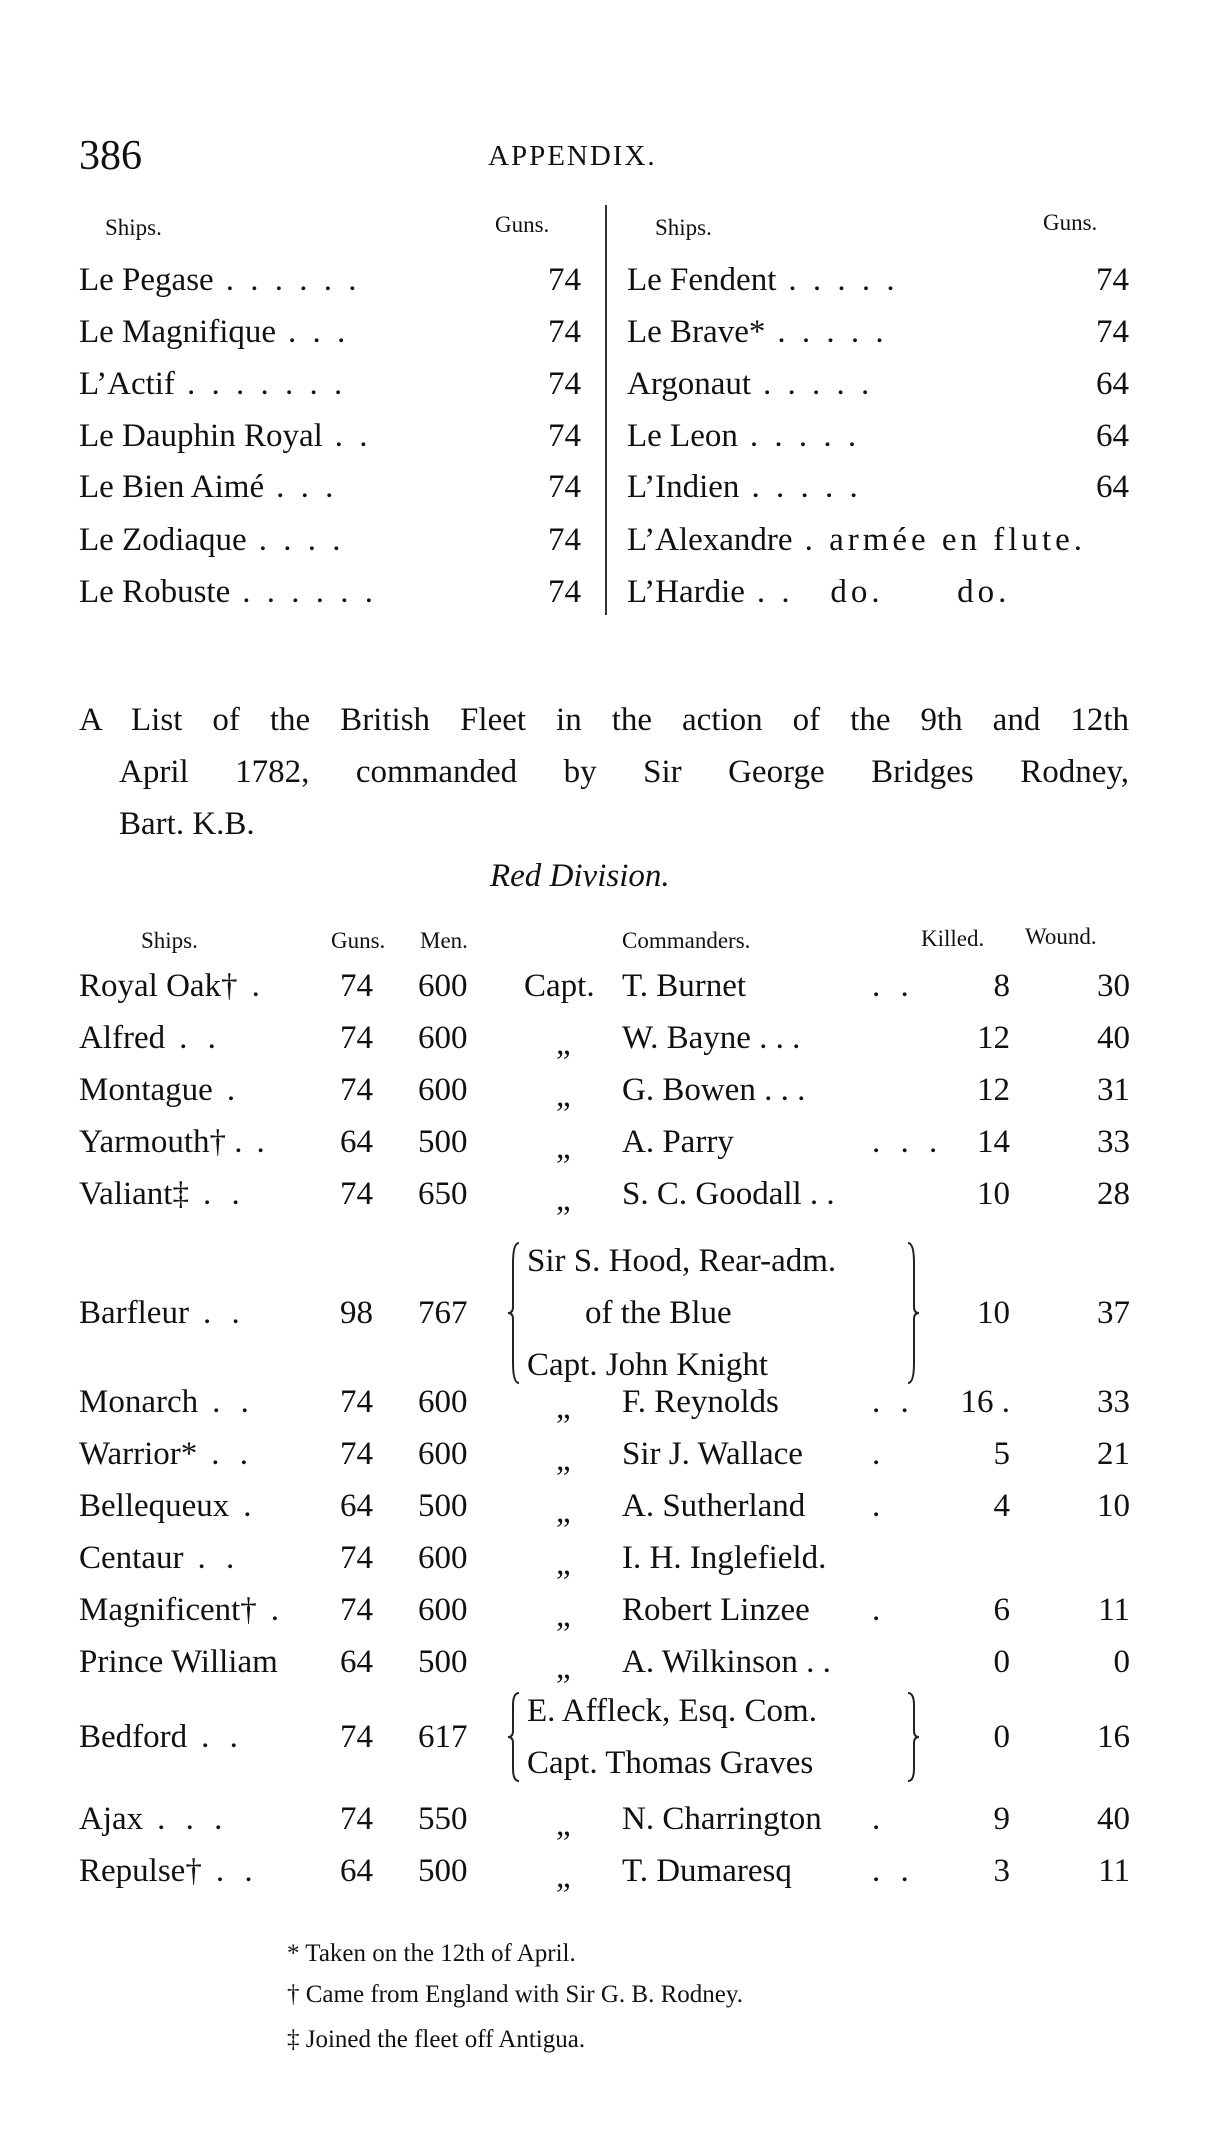 The image size is (1231, 2149). What do you see at coordinates (155, 592) in the screenshot?
I see `ship-label: Le Robuste` at bounding box center [155, 592].